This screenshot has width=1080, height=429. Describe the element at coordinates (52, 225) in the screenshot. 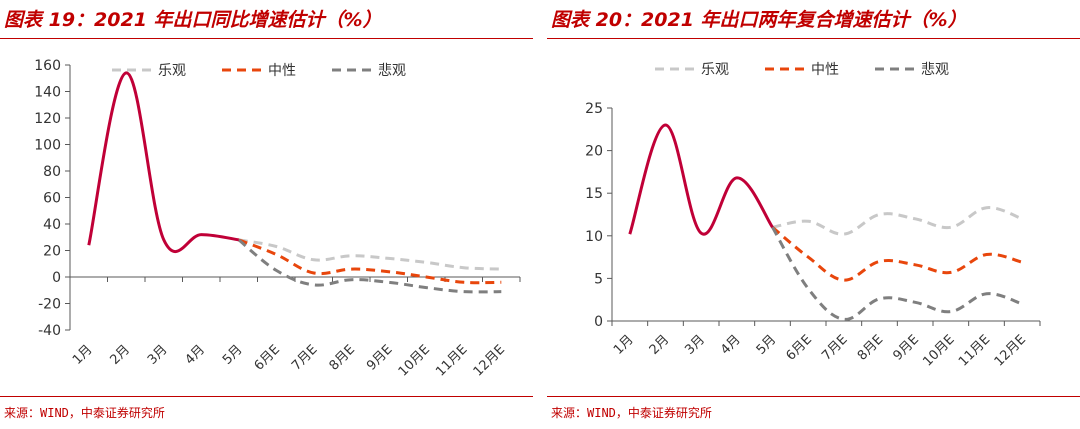

I see `y-tick-label: 40` at that location.